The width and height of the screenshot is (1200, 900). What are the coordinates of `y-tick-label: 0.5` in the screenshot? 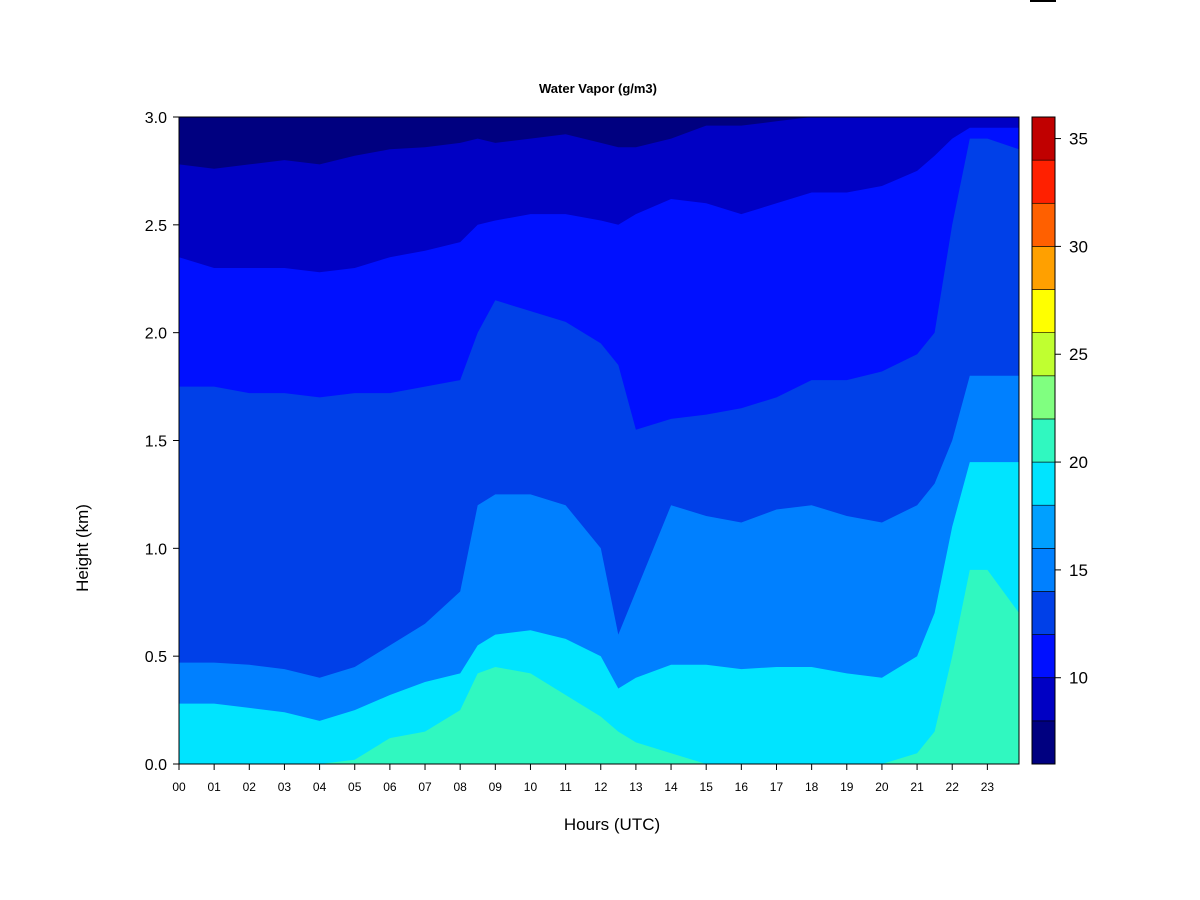 It's located at (156, 657).